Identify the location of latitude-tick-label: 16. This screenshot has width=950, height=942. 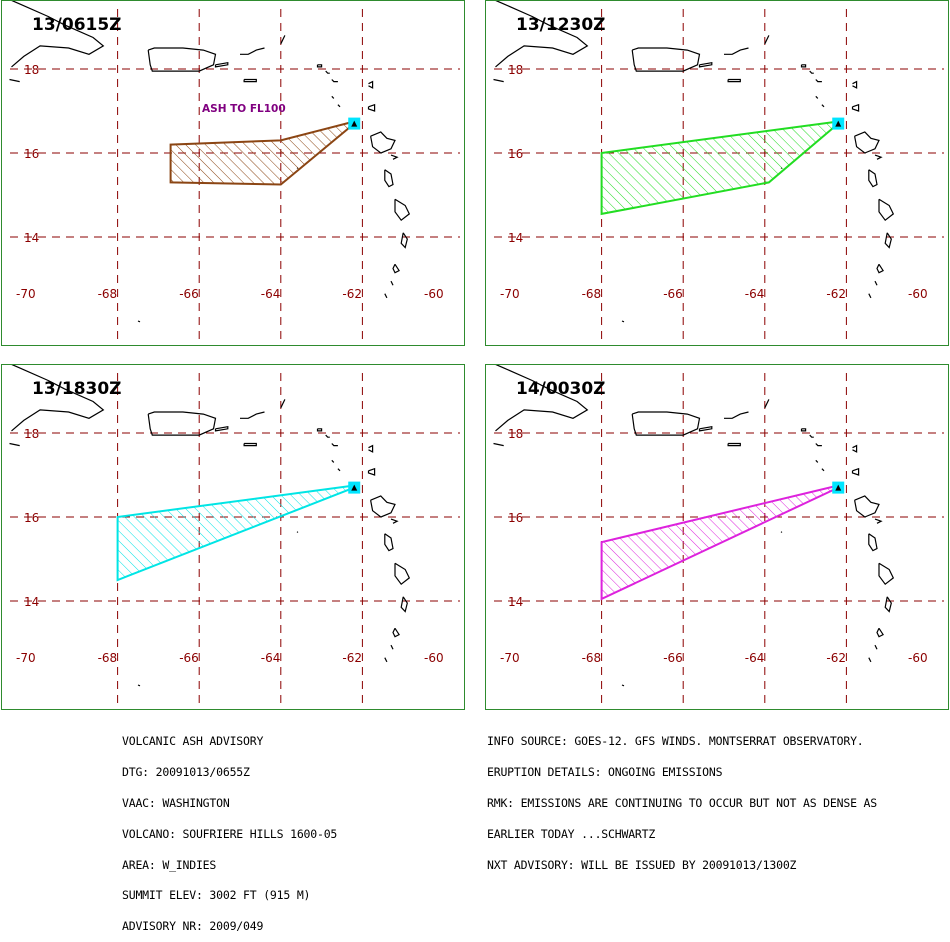
(515, 518).